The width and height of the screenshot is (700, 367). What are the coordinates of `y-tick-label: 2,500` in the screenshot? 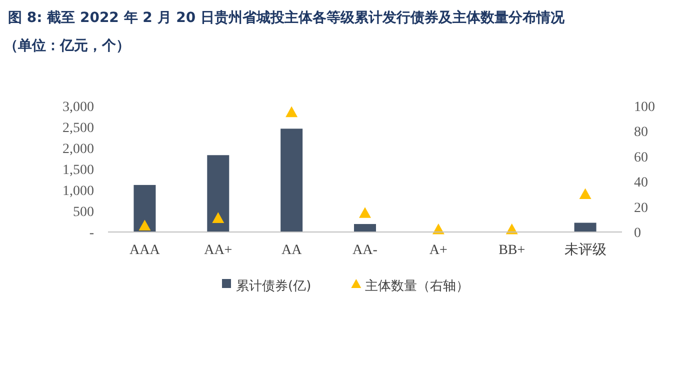 It's located at (78, 128).